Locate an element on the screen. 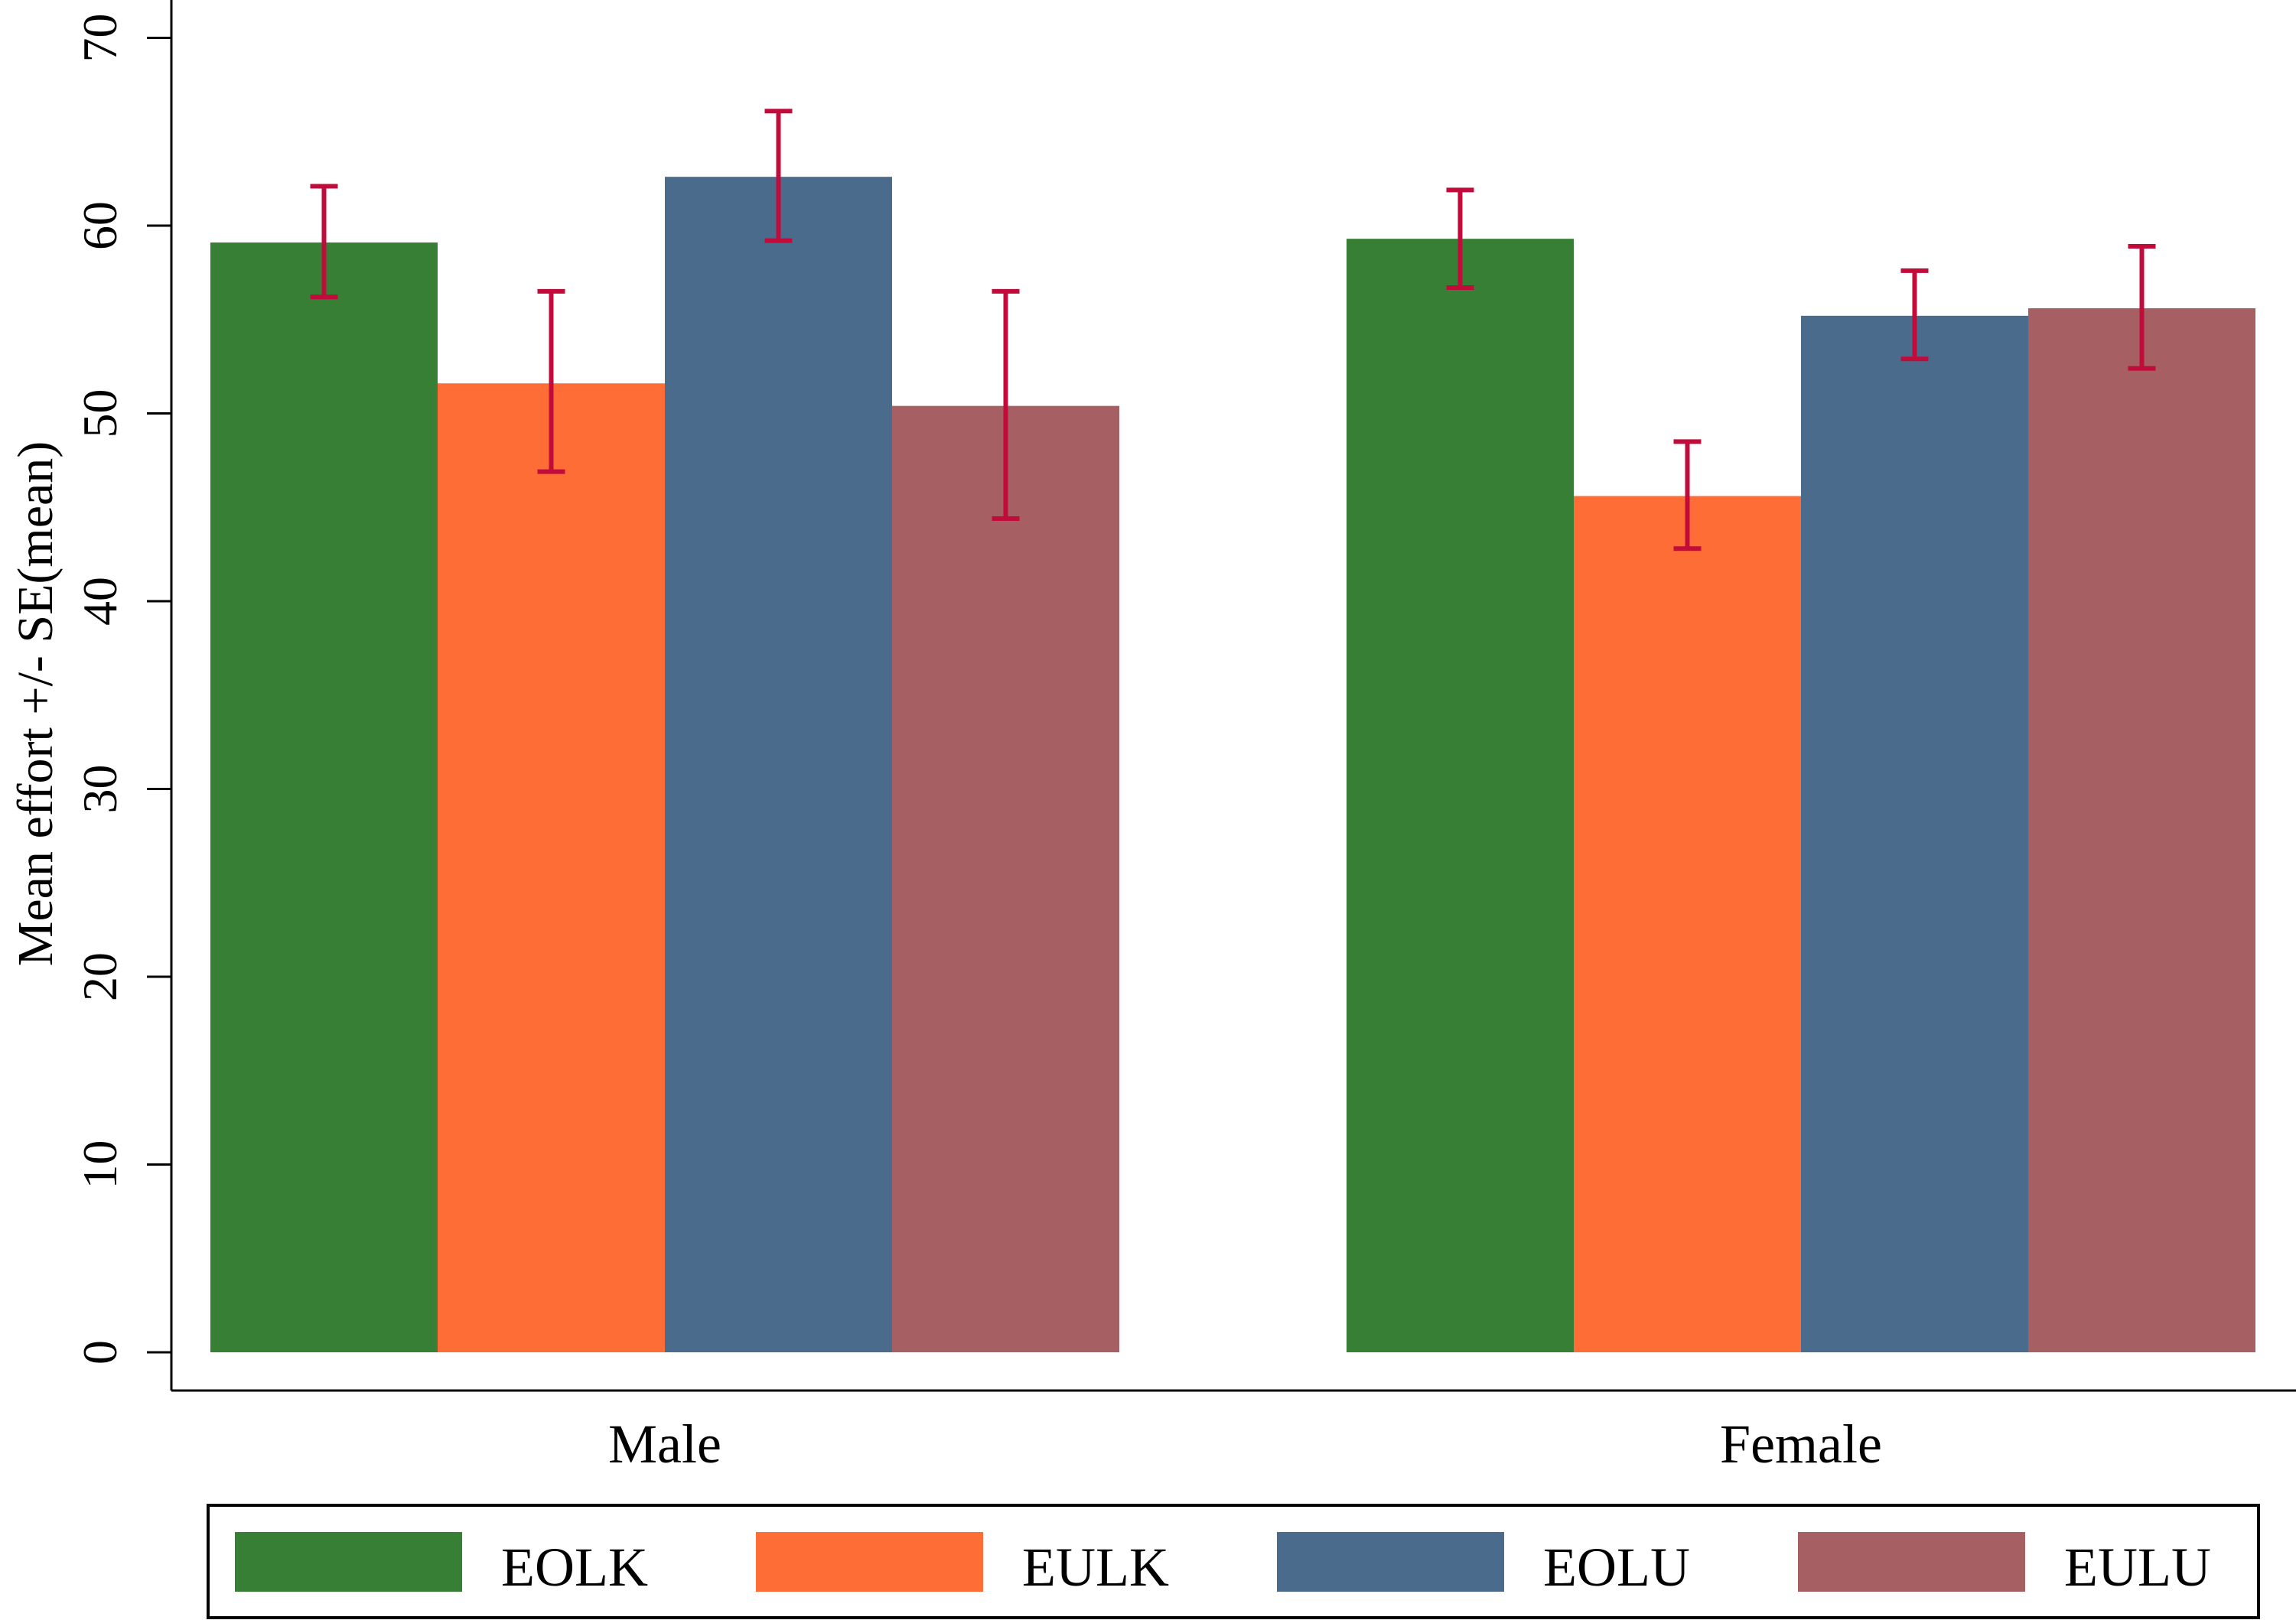 The width and height of the screenshot is (2296, 1620). bar-eolu-male is located at coordinates (778, 764).